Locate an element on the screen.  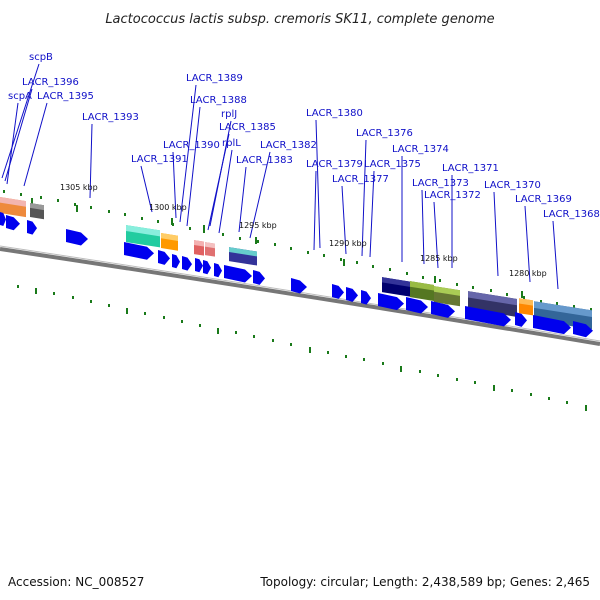
gene-label: LACR_1393 is located at coordinates (110, 117).